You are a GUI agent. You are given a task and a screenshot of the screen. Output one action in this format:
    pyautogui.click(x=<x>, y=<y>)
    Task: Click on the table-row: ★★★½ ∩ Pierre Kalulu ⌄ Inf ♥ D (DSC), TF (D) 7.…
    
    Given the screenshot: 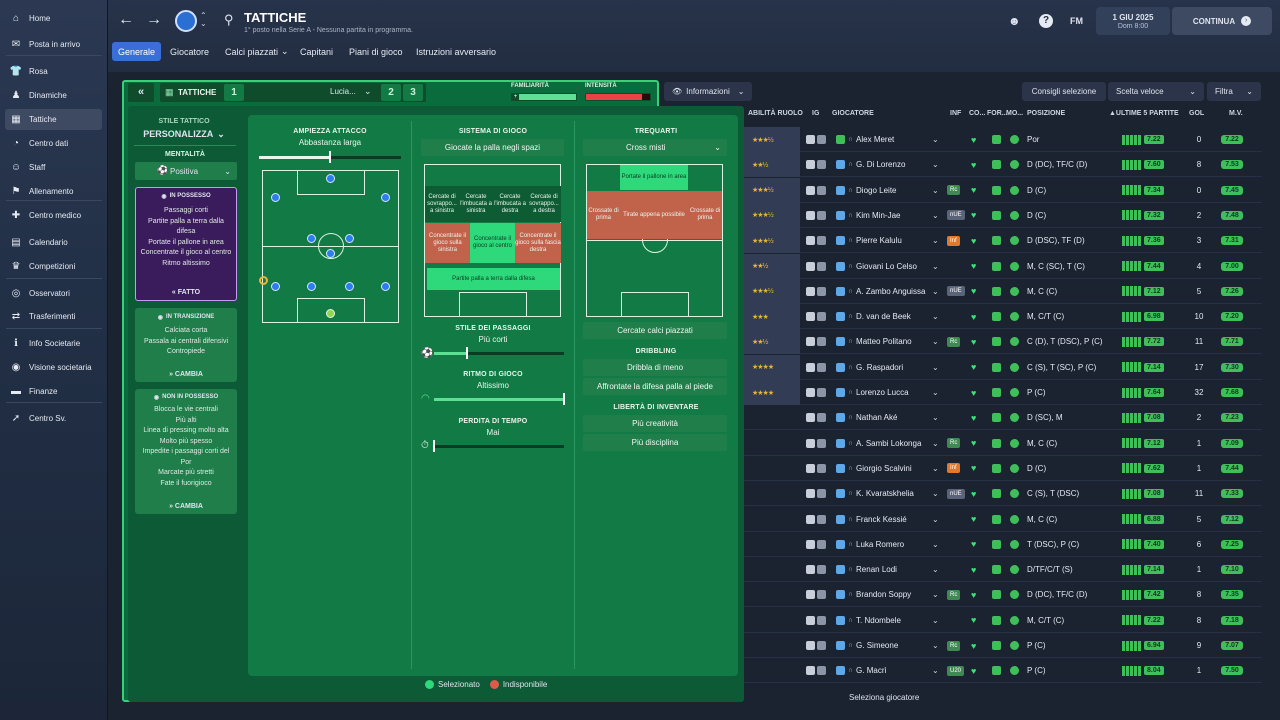 What is the action you would take?
    pyautogui.click(x=1003, y=241)
    